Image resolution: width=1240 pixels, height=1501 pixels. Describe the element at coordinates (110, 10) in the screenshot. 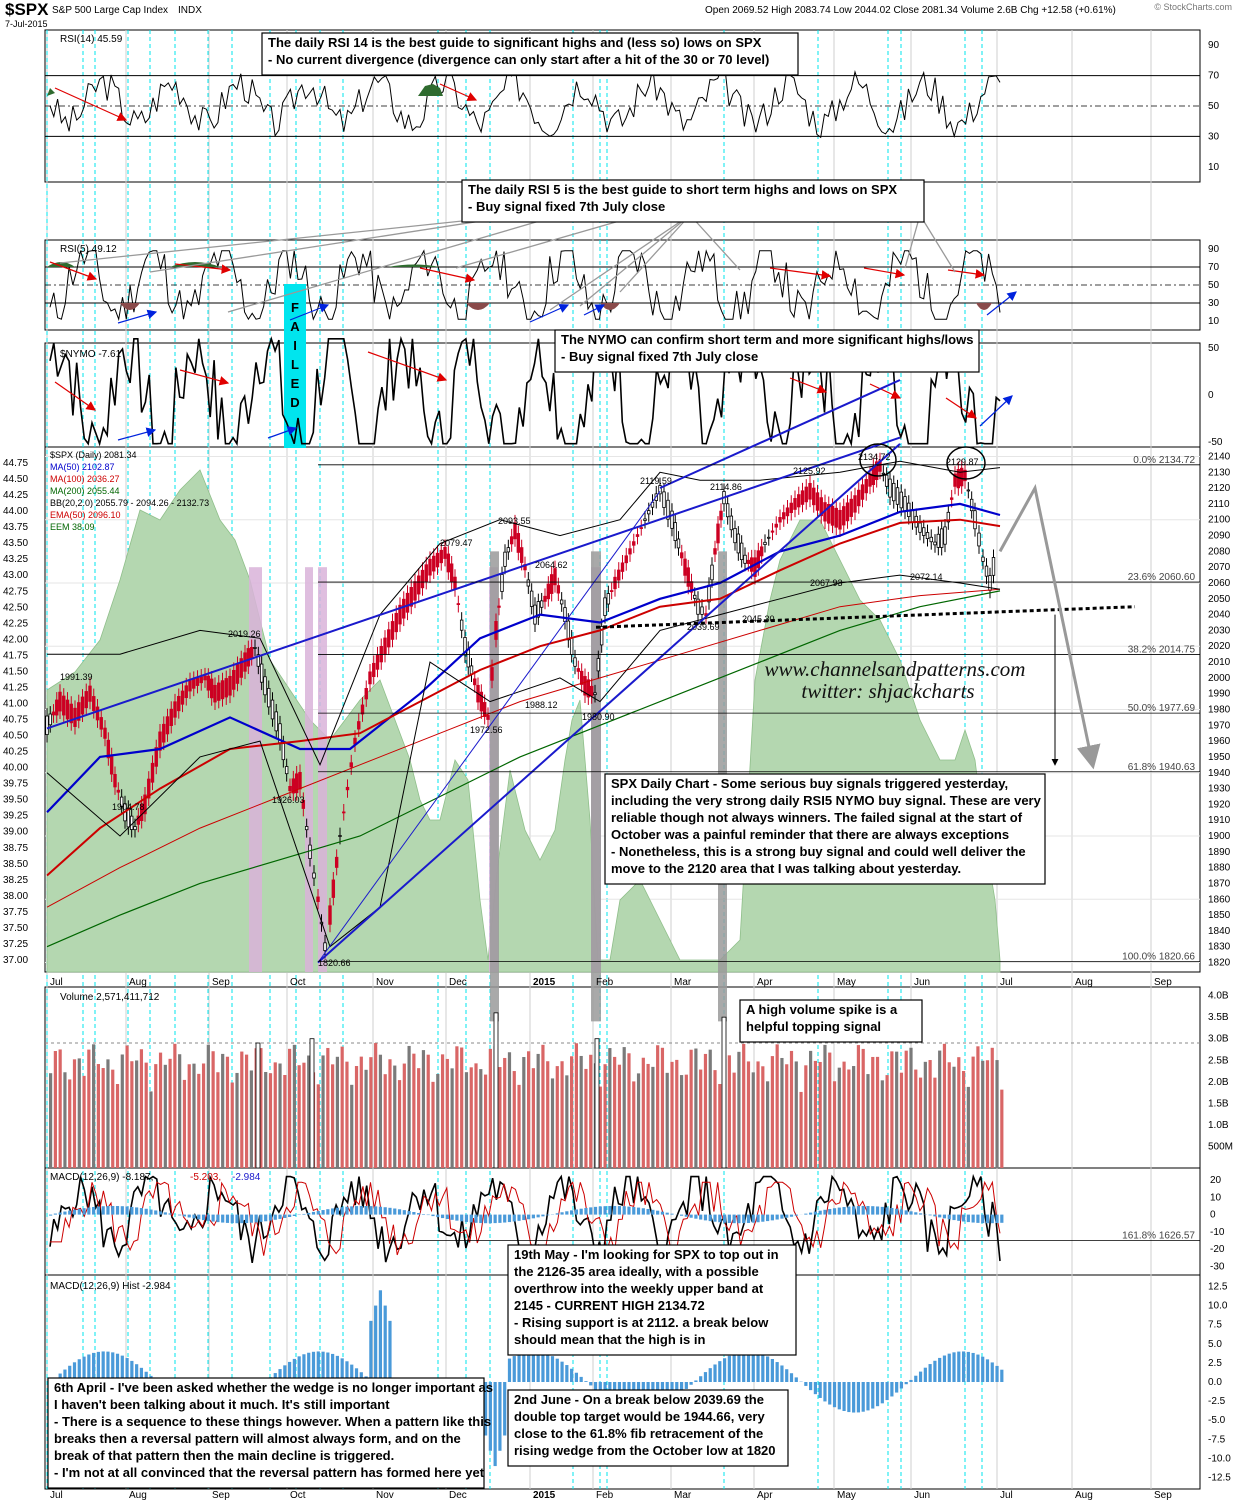

I see `symbol-name: S&P 500 Large Cap Index` at that location.